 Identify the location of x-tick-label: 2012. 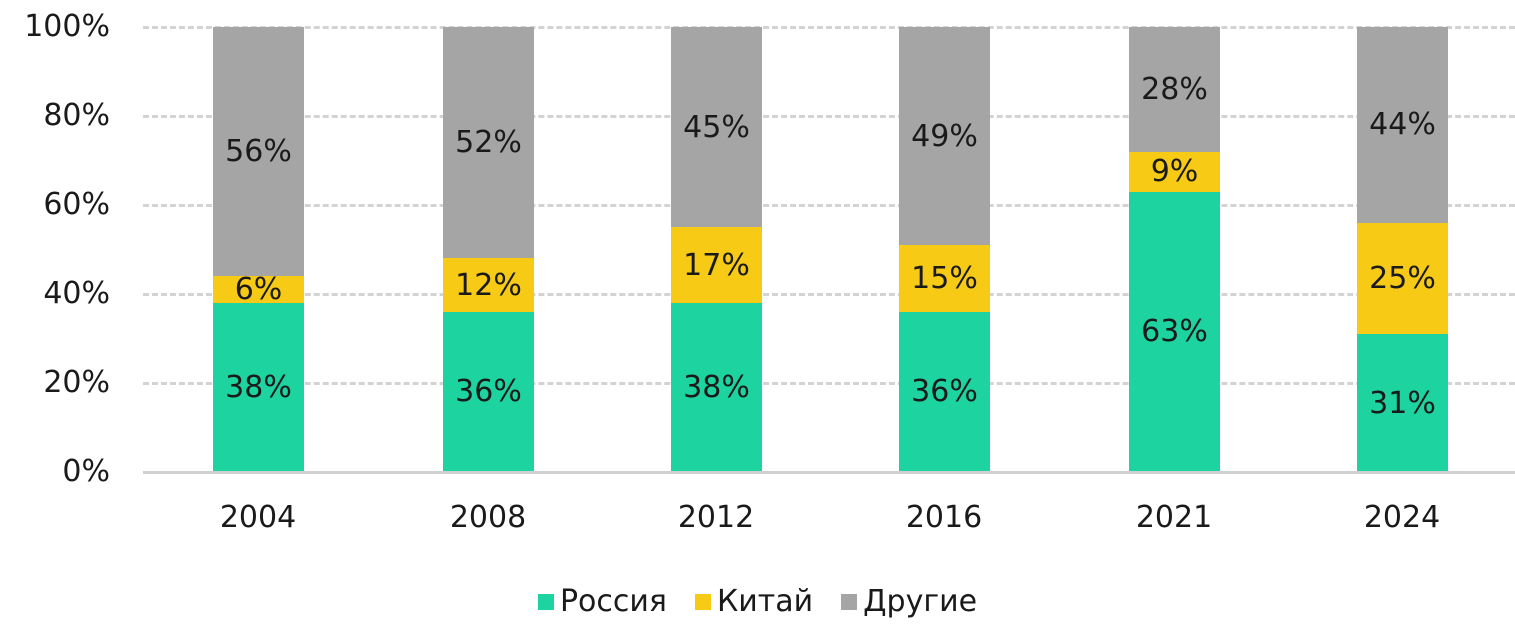
(716, 517).